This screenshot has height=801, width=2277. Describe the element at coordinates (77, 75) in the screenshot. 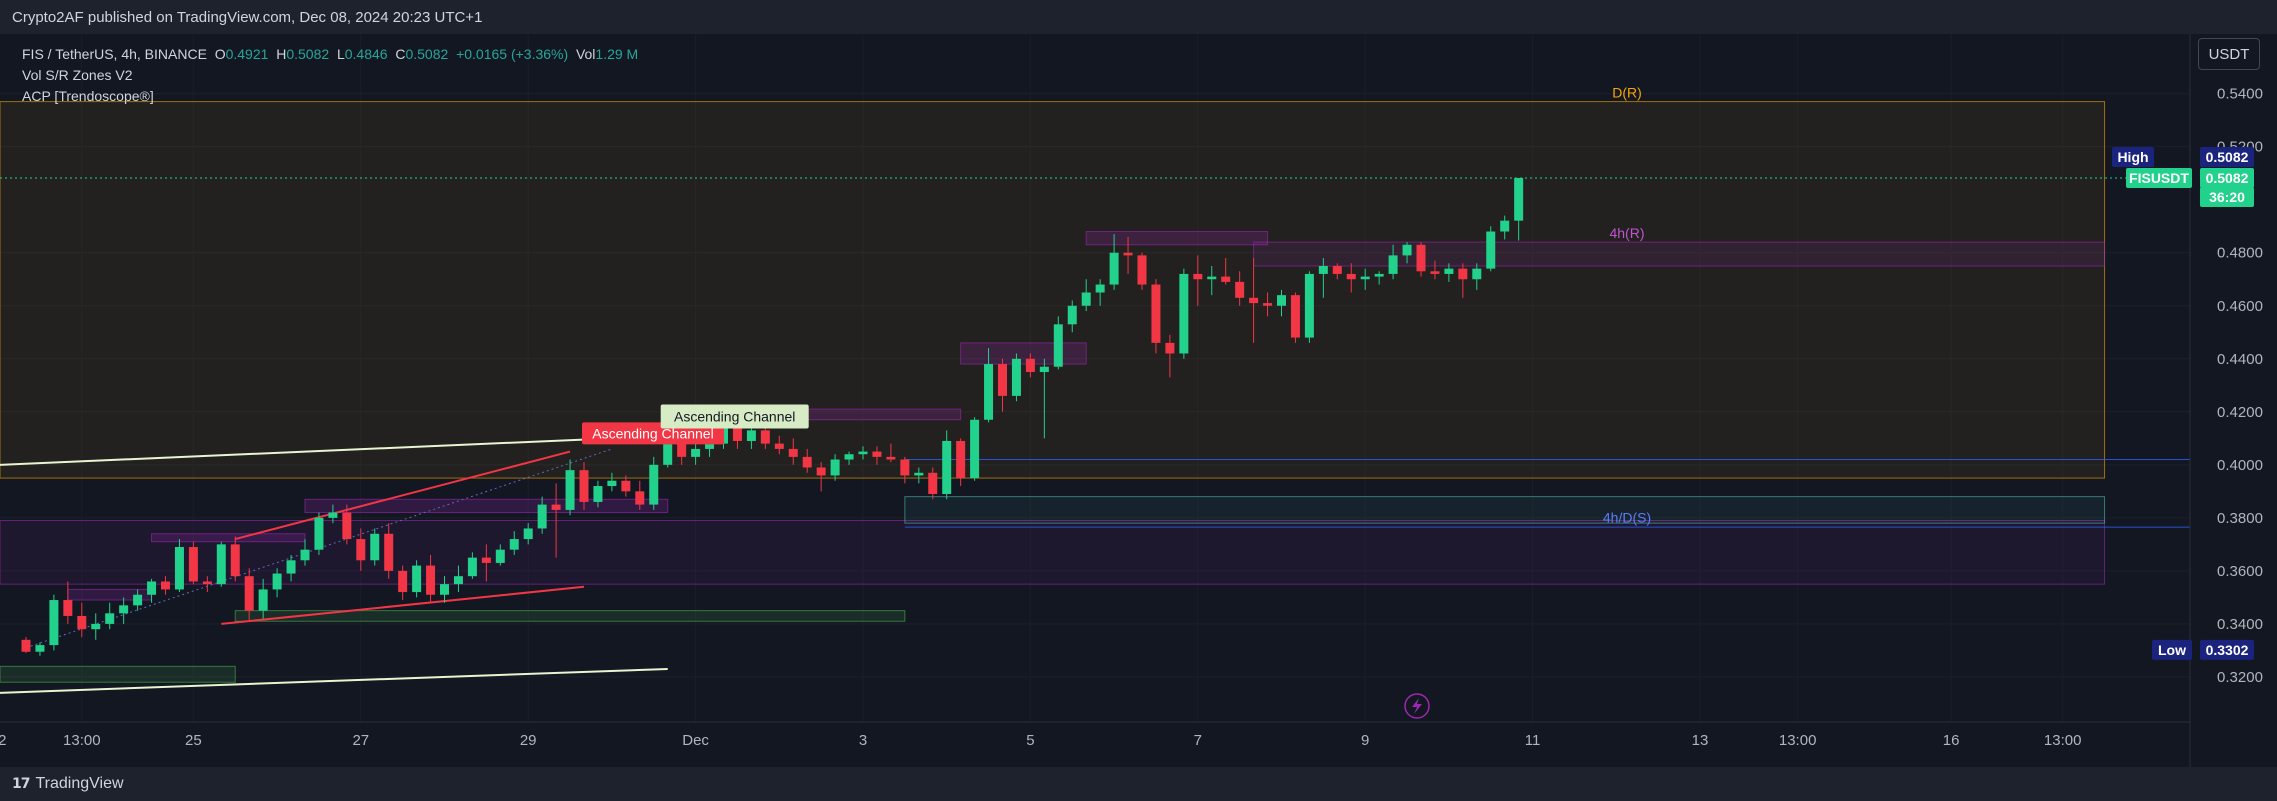

I see `indicator-vol-sr: Vol S/R Zones V2` at that location.